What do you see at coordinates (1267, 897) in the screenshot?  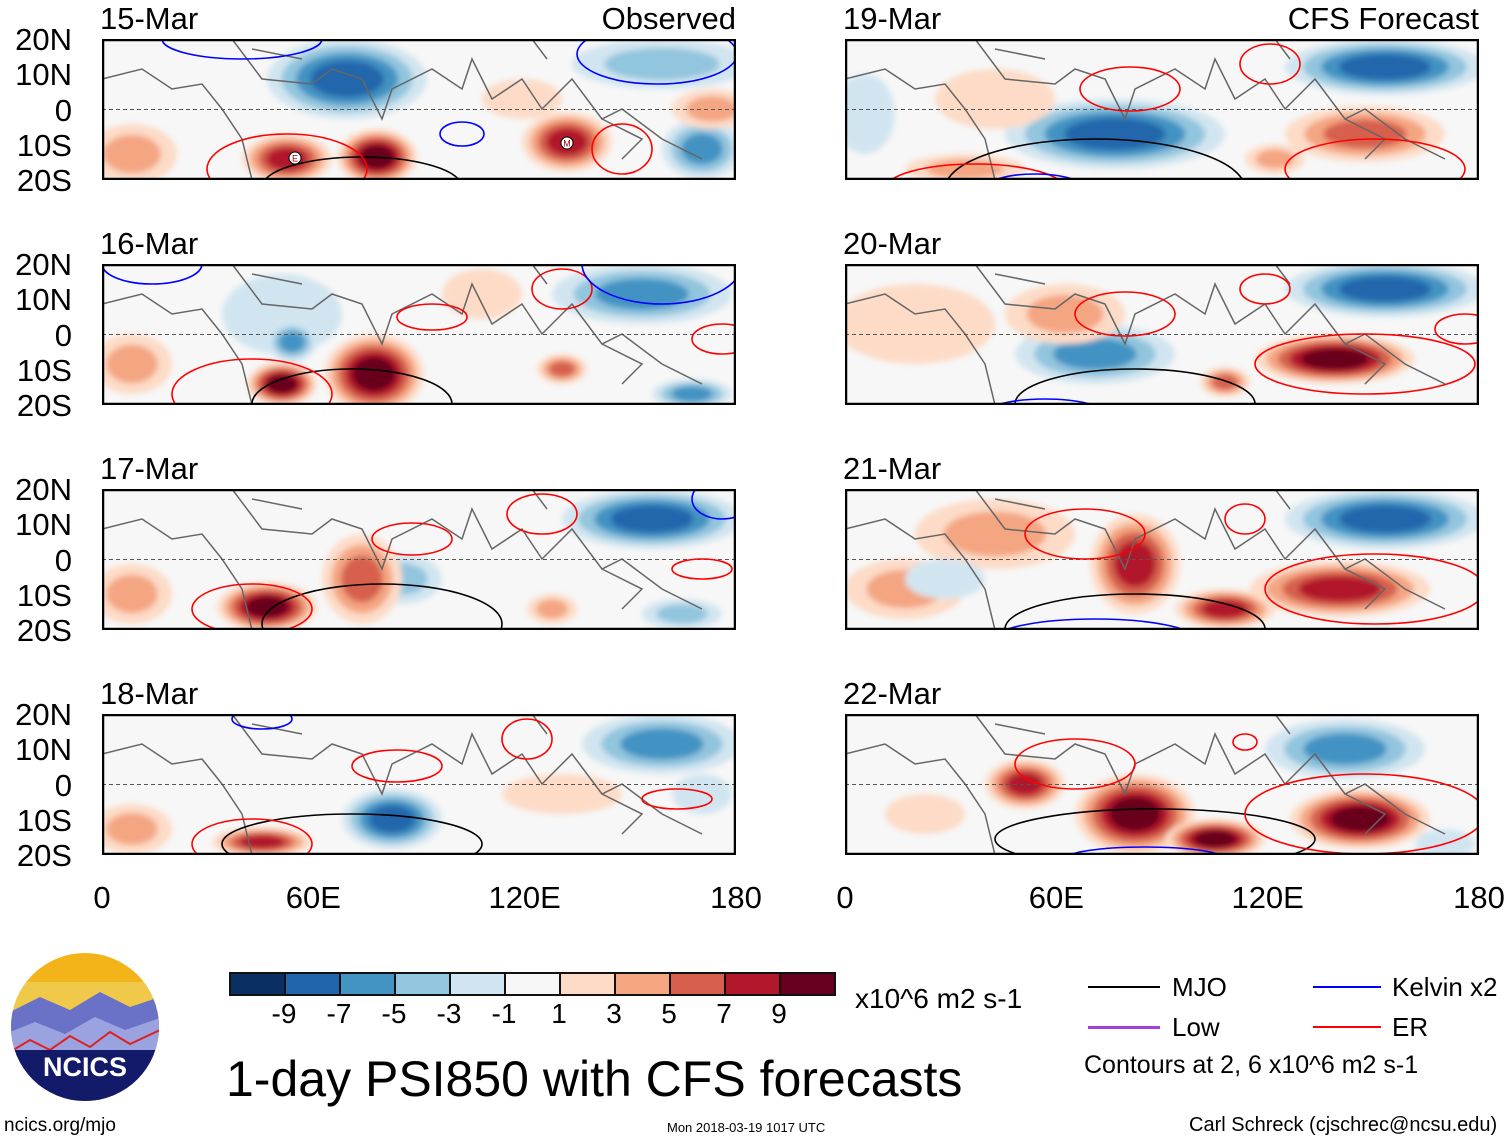 I see `lon-tick-label: 120E` at bounding box center [1267, 897].